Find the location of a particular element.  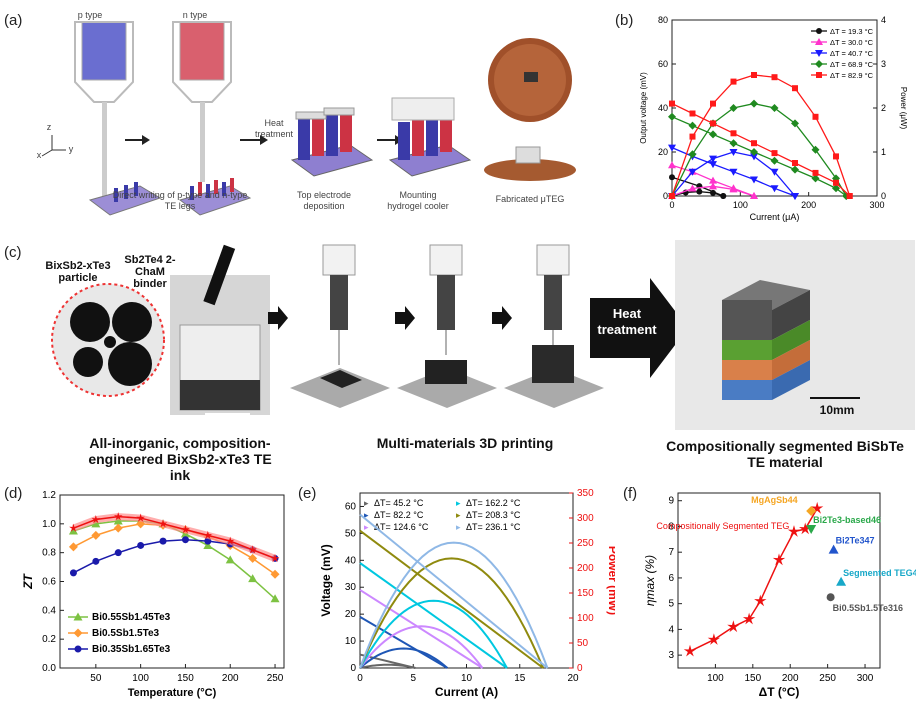

panel-label-d: (d) is located at coordinates (13, 493).